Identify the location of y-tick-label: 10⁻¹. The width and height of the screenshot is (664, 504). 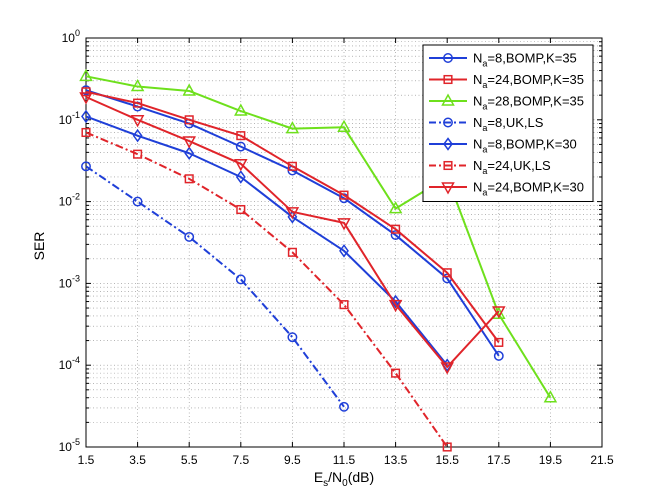
(69, 118).